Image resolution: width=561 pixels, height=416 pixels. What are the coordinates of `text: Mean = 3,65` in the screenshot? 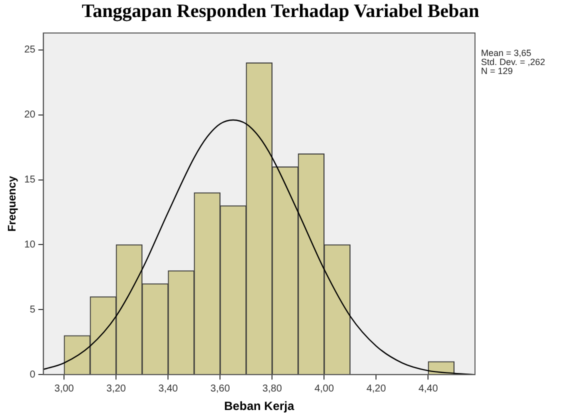 It's located at (506, 53).